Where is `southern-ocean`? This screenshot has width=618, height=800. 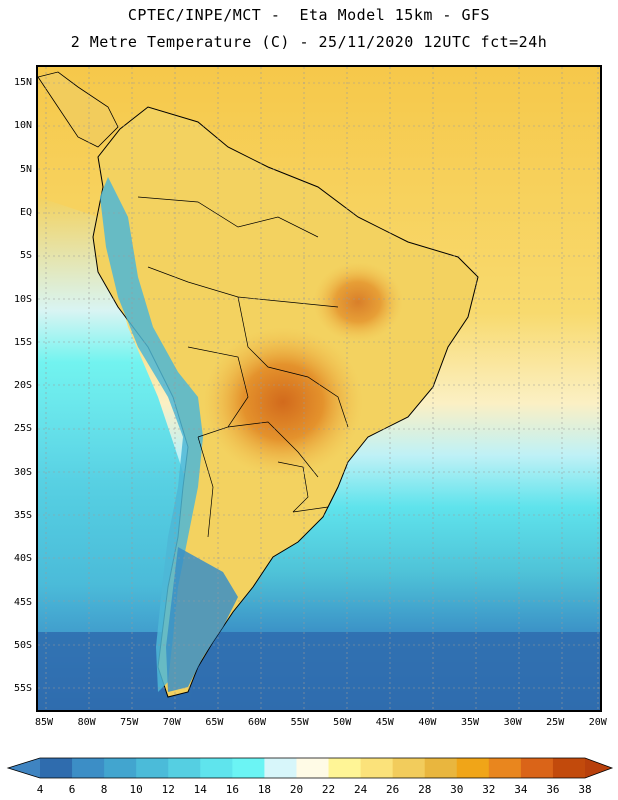
southern-ocean is located at coordinates (319, 671).